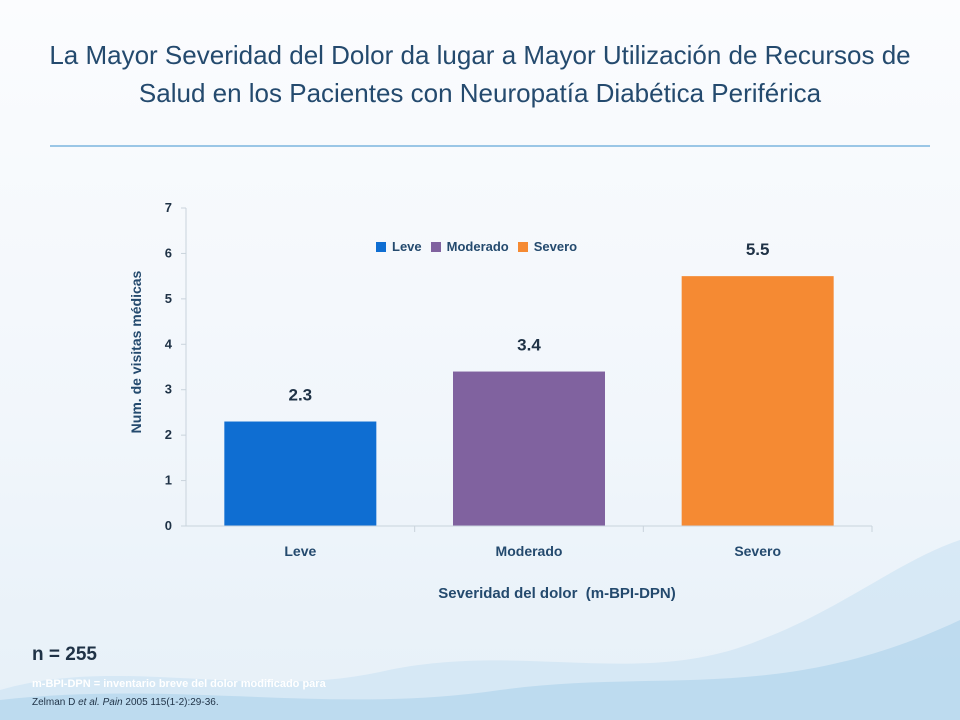 This screenshot has width=960, height=720. Describe the element at coordinates (758, 249) in the screenshot. I see `data-label-severo: 5.5` at that location.